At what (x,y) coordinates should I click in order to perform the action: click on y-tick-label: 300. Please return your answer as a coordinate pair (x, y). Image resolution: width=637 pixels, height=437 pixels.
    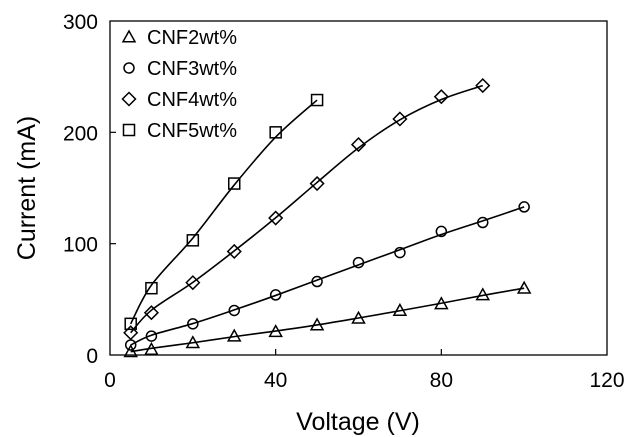
    Looking at the image, I should click on (80, 22).